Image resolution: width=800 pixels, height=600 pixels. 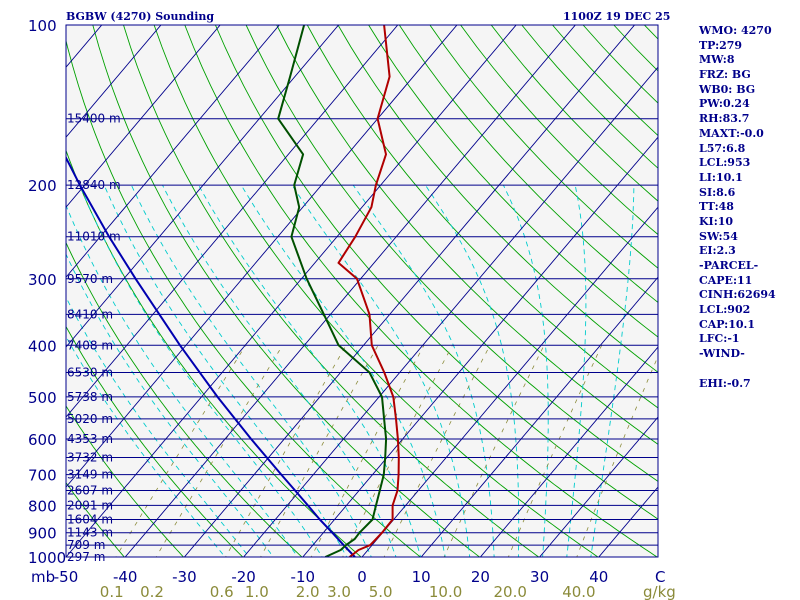 I want to click on mixing-ratio-label: 40.0, so click(x=578, y=591).